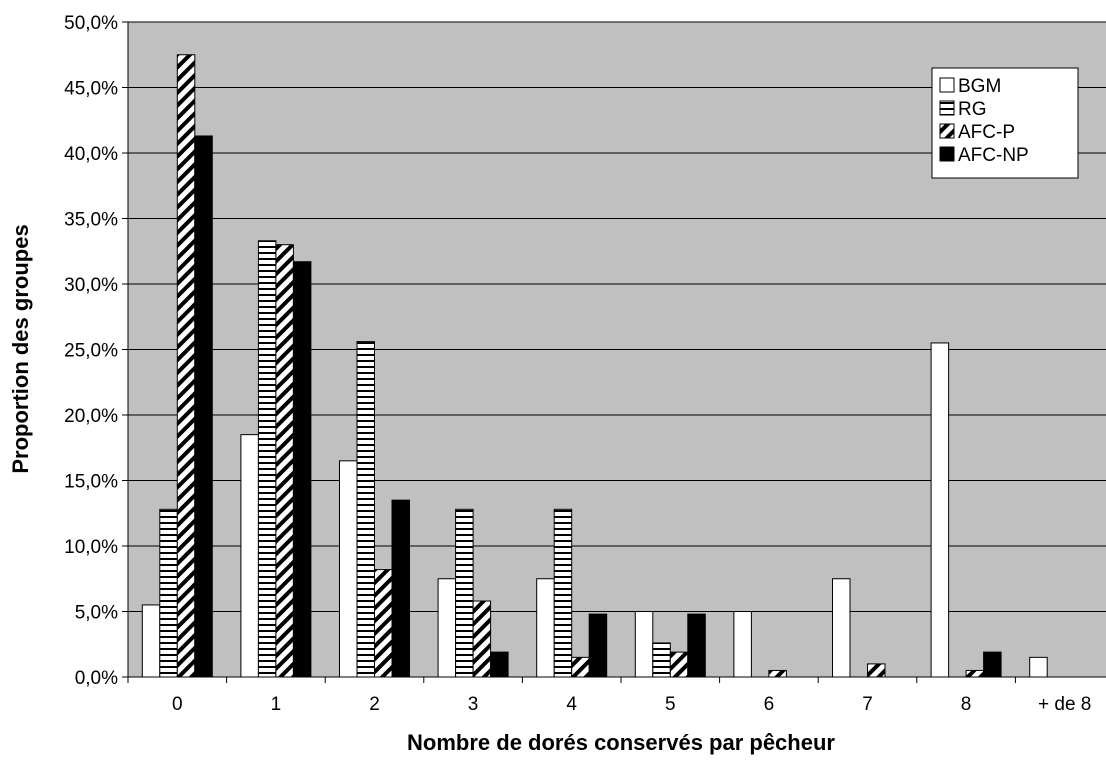 The width and height of the screenshot is (1106, 763). I want to click on legend-label-afc-np: AFC-NP, so click(993, 155).